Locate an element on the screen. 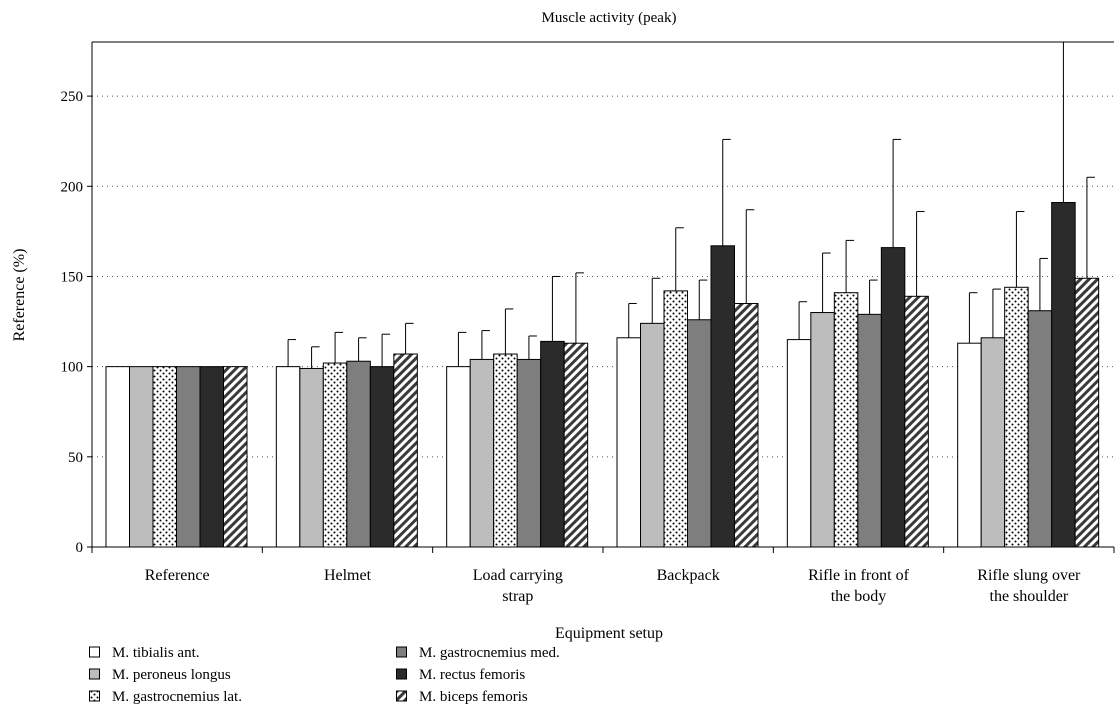 The image size is (1119, 719). category-label: Rifle slung over is located at coordinates (1029, 575).